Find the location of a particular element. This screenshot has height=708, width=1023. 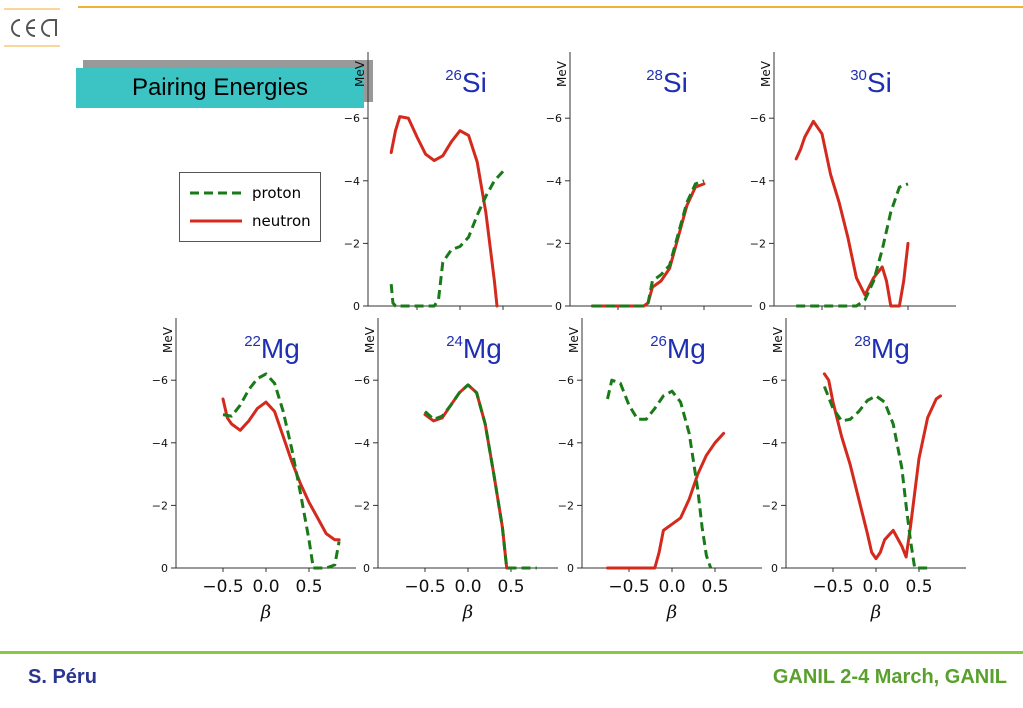

mg28-xlabel: β is located at coordinates (875, 612).